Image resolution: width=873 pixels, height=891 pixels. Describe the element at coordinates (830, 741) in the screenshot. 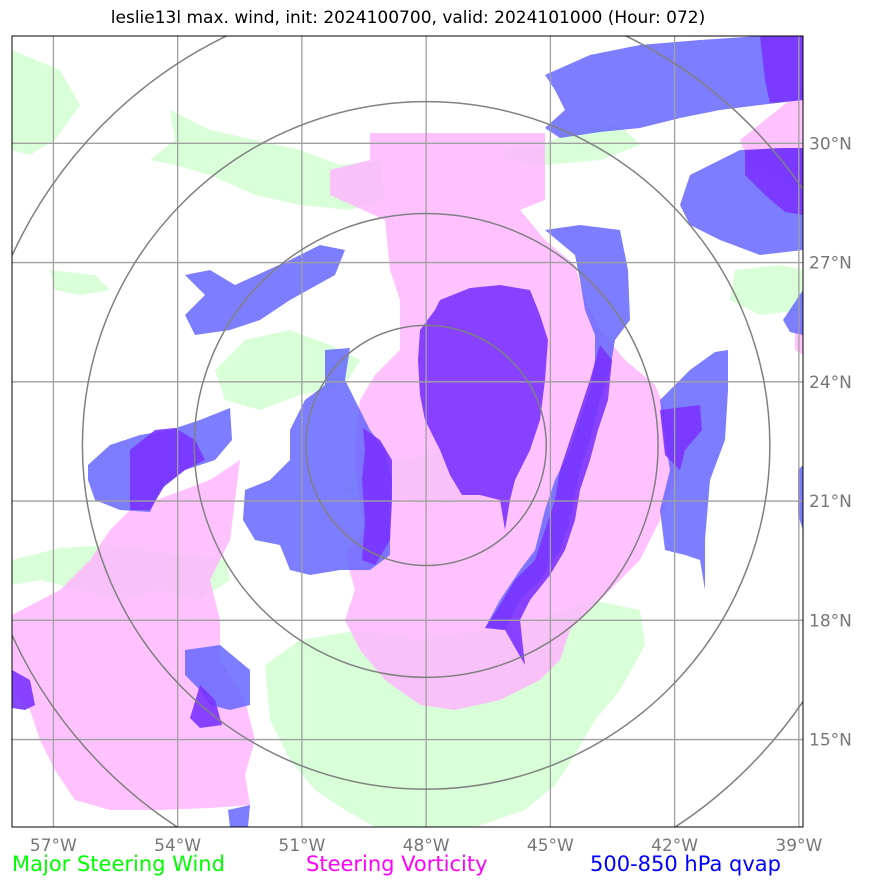

I see `lat-tick-label: 15°N` at that location.